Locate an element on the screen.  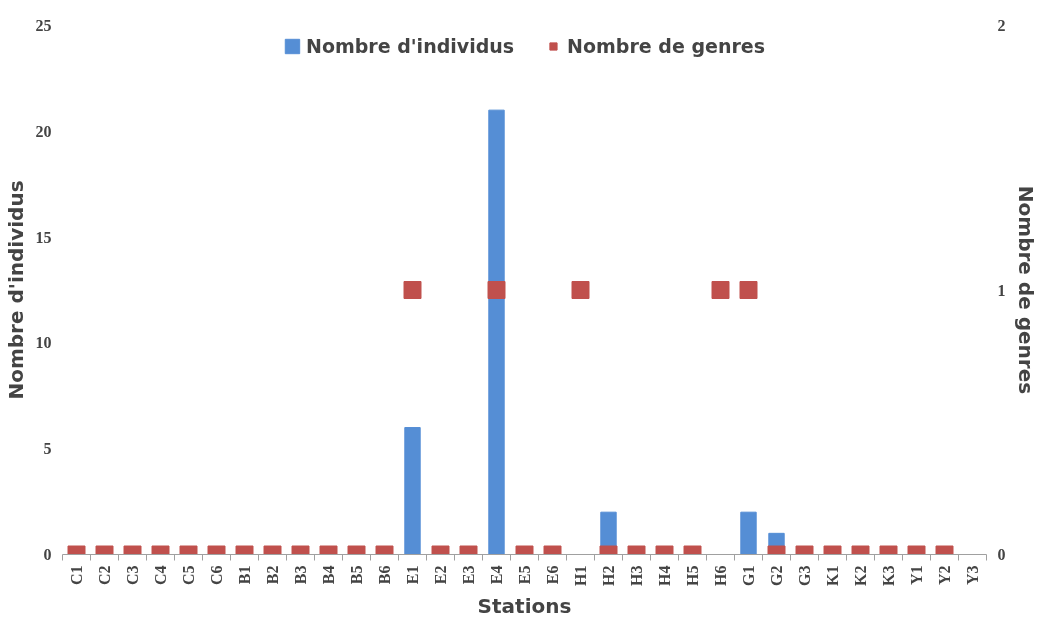
x-tick-label: Y3 is located at coordinates (972, 575).